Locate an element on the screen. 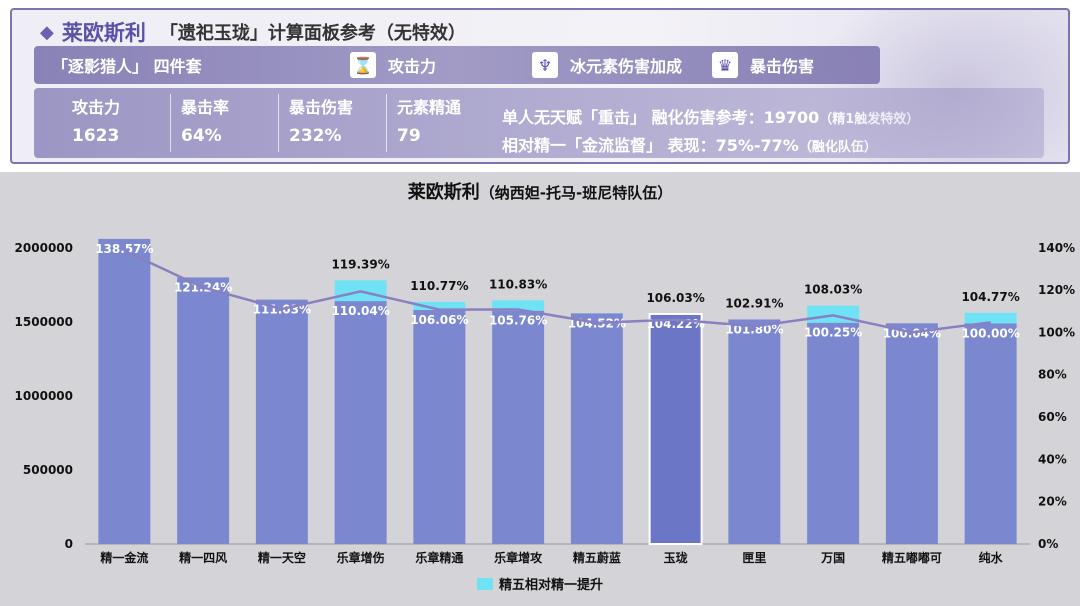 The image size is (1080, 606). diamond-icon: ◆ is located at coordinates (47, 32).